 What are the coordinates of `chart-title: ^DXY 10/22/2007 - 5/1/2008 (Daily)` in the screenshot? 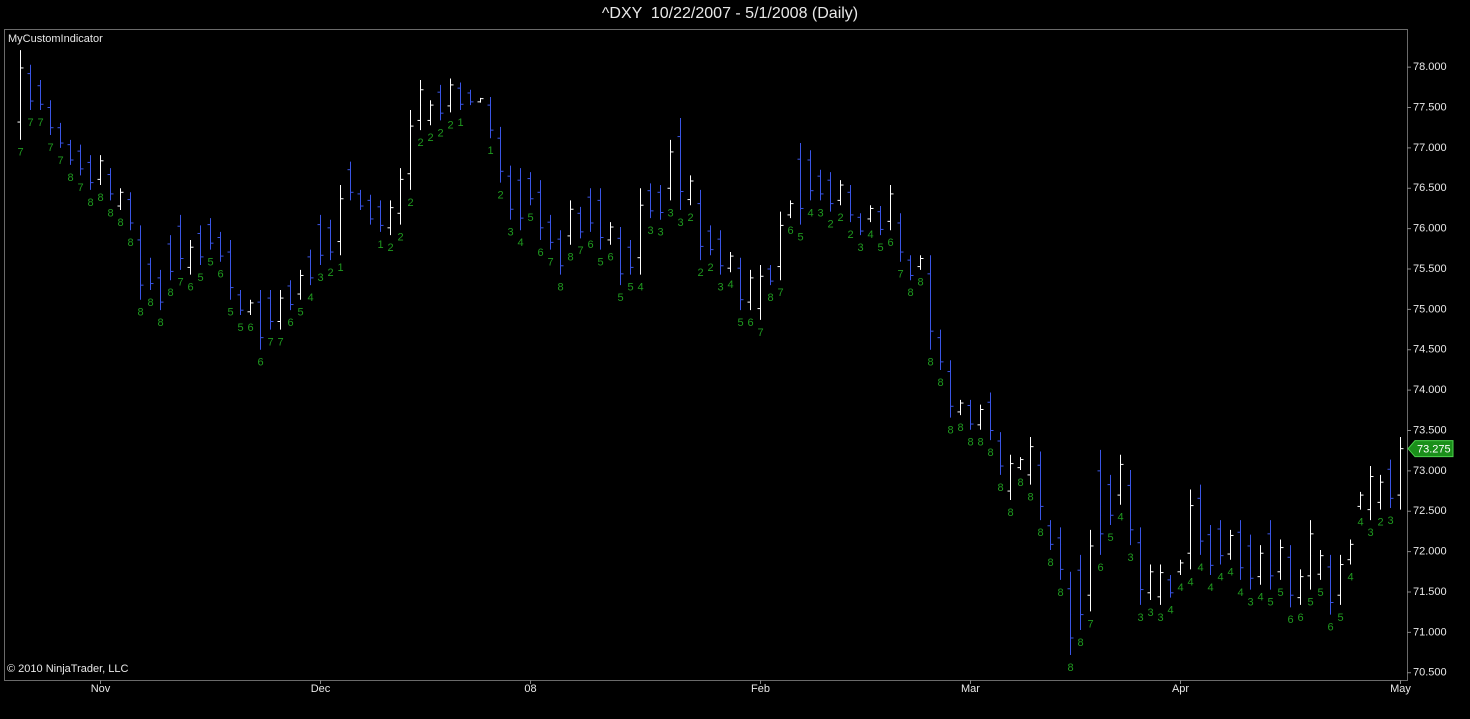 It's located at (730, 13).